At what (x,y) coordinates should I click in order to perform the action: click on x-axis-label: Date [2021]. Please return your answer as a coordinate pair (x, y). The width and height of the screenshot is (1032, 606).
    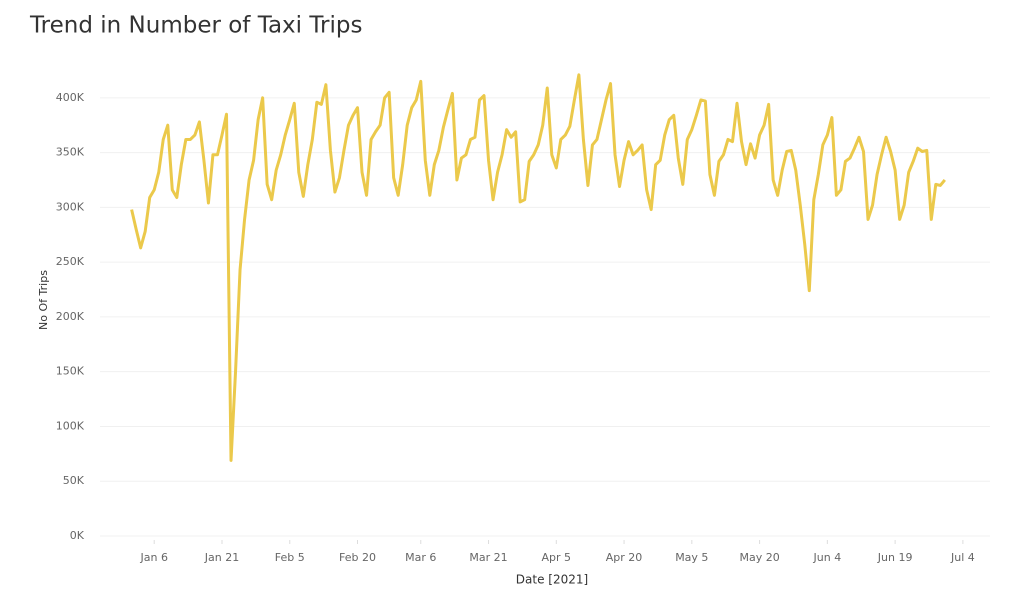
    Looking at the image, I should click on (552, 580).